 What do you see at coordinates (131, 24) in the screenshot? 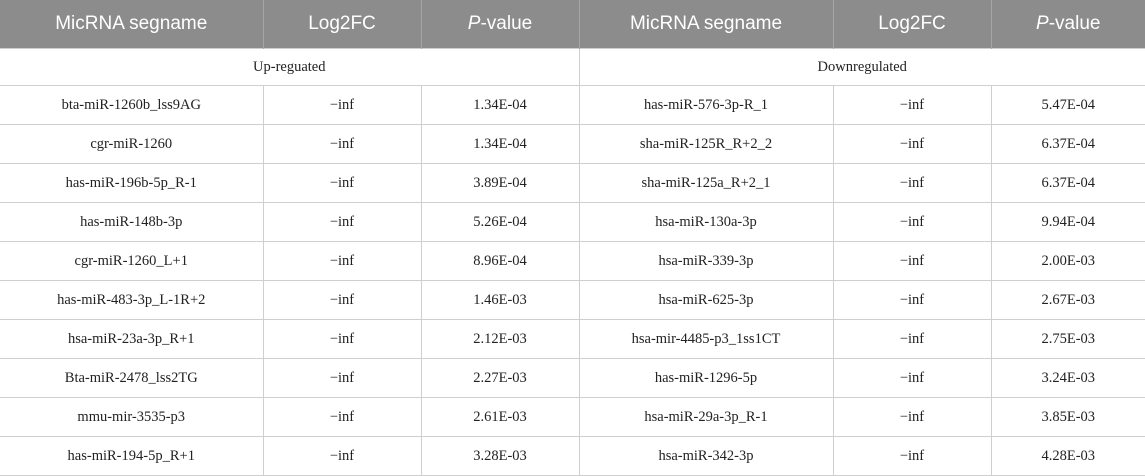
I see `header-up-name: MicRNA segname` at bounding box center [131, 24].